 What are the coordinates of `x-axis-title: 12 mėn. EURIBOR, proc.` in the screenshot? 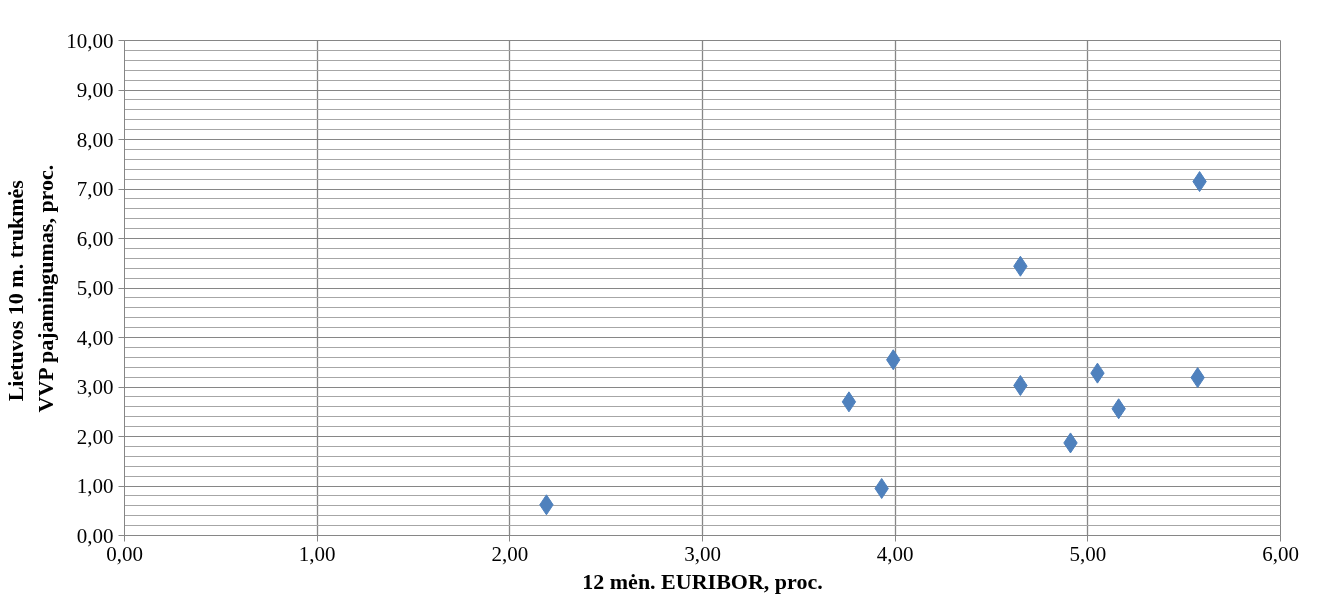 It's located at (702, 581).